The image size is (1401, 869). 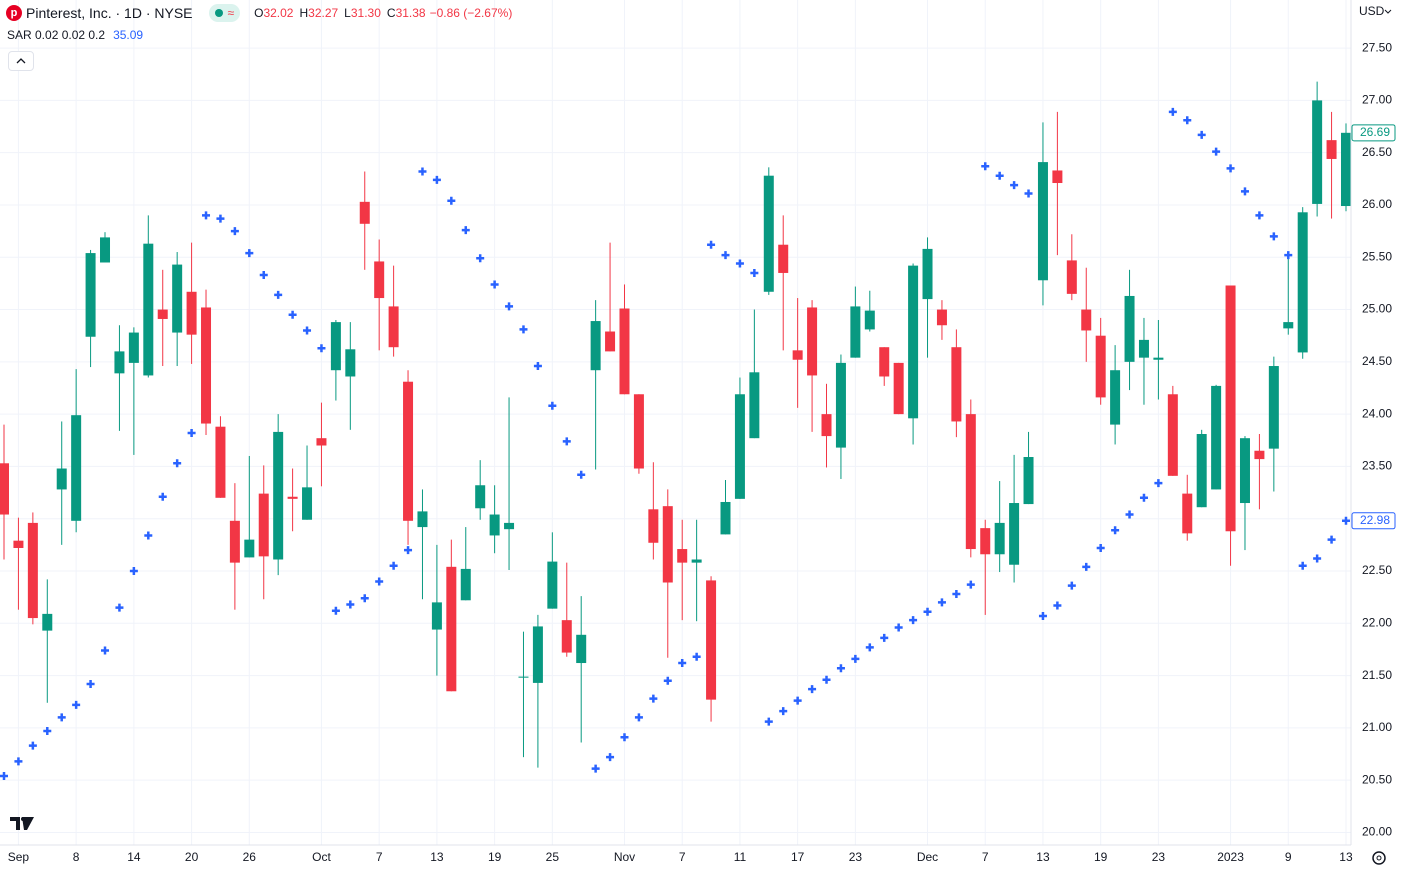 What do you see at coordinates (14, 13) in the screenshot?
I see `symbol-logo: p` at bounding box center [14, 13].